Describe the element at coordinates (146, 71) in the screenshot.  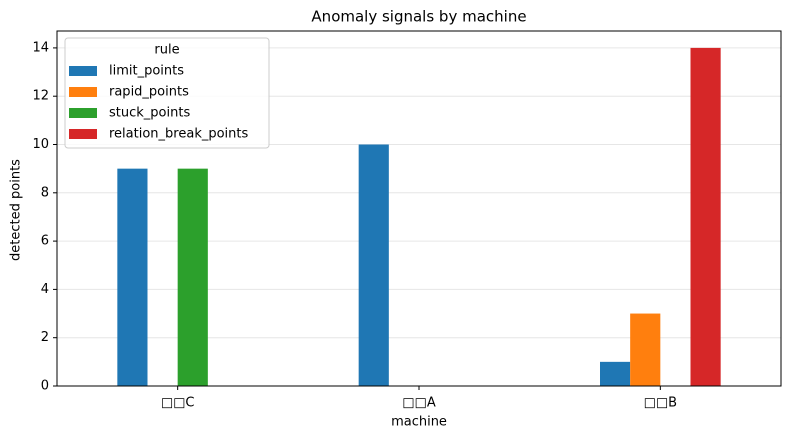
I see `legend-label: limit_points` at that location.